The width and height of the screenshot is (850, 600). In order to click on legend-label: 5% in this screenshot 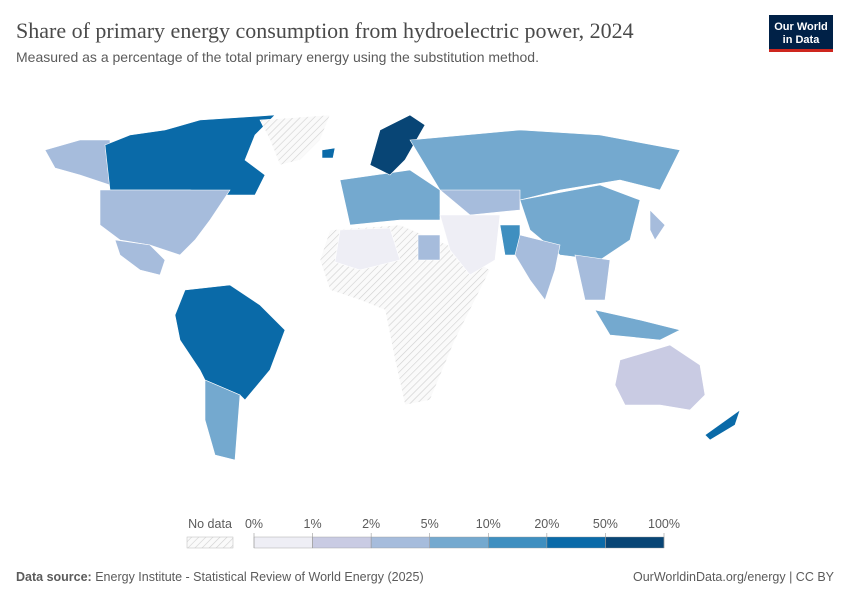, I will do `click(430, 524)`.